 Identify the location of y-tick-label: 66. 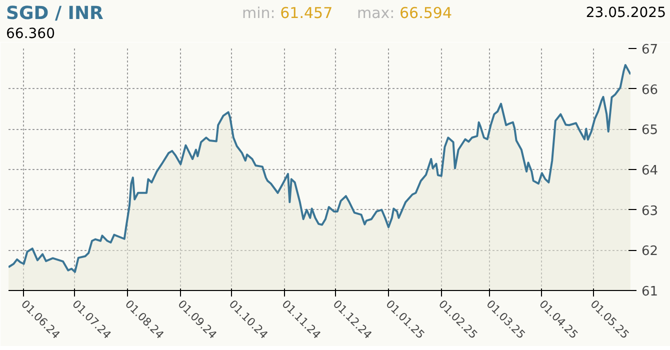
(650, 90).